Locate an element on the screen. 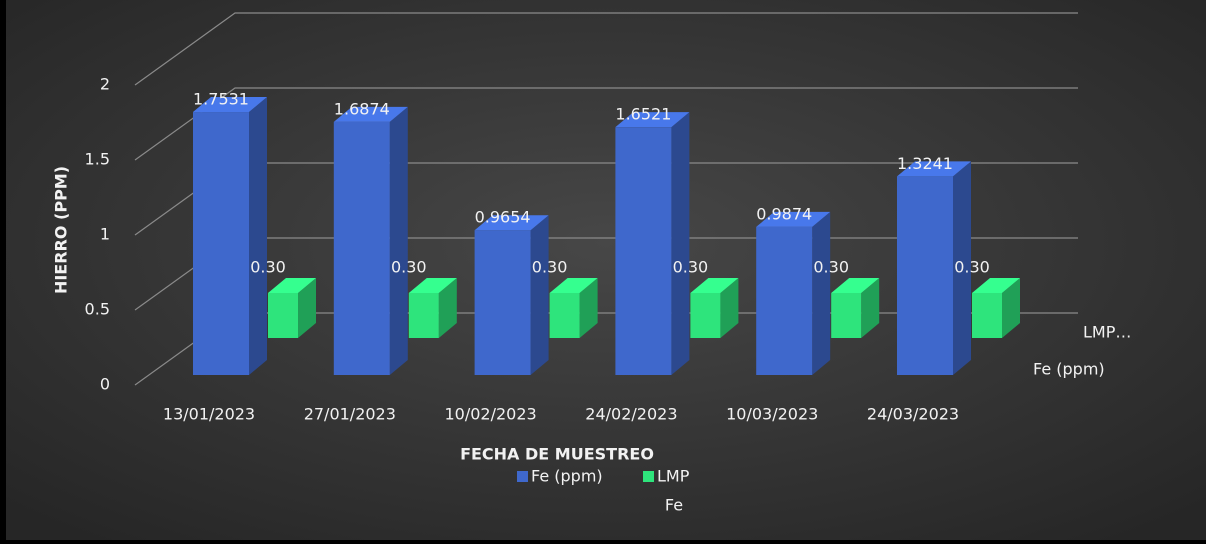 The image size is (1206, 544). x-tick-label: 10/02/2023 is located at coordinates (490, 414).